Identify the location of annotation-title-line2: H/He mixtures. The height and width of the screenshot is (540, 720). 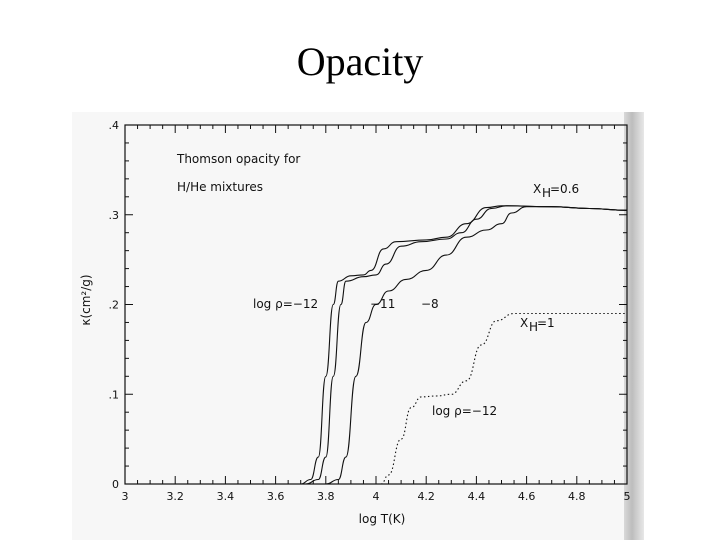
(220, 187).